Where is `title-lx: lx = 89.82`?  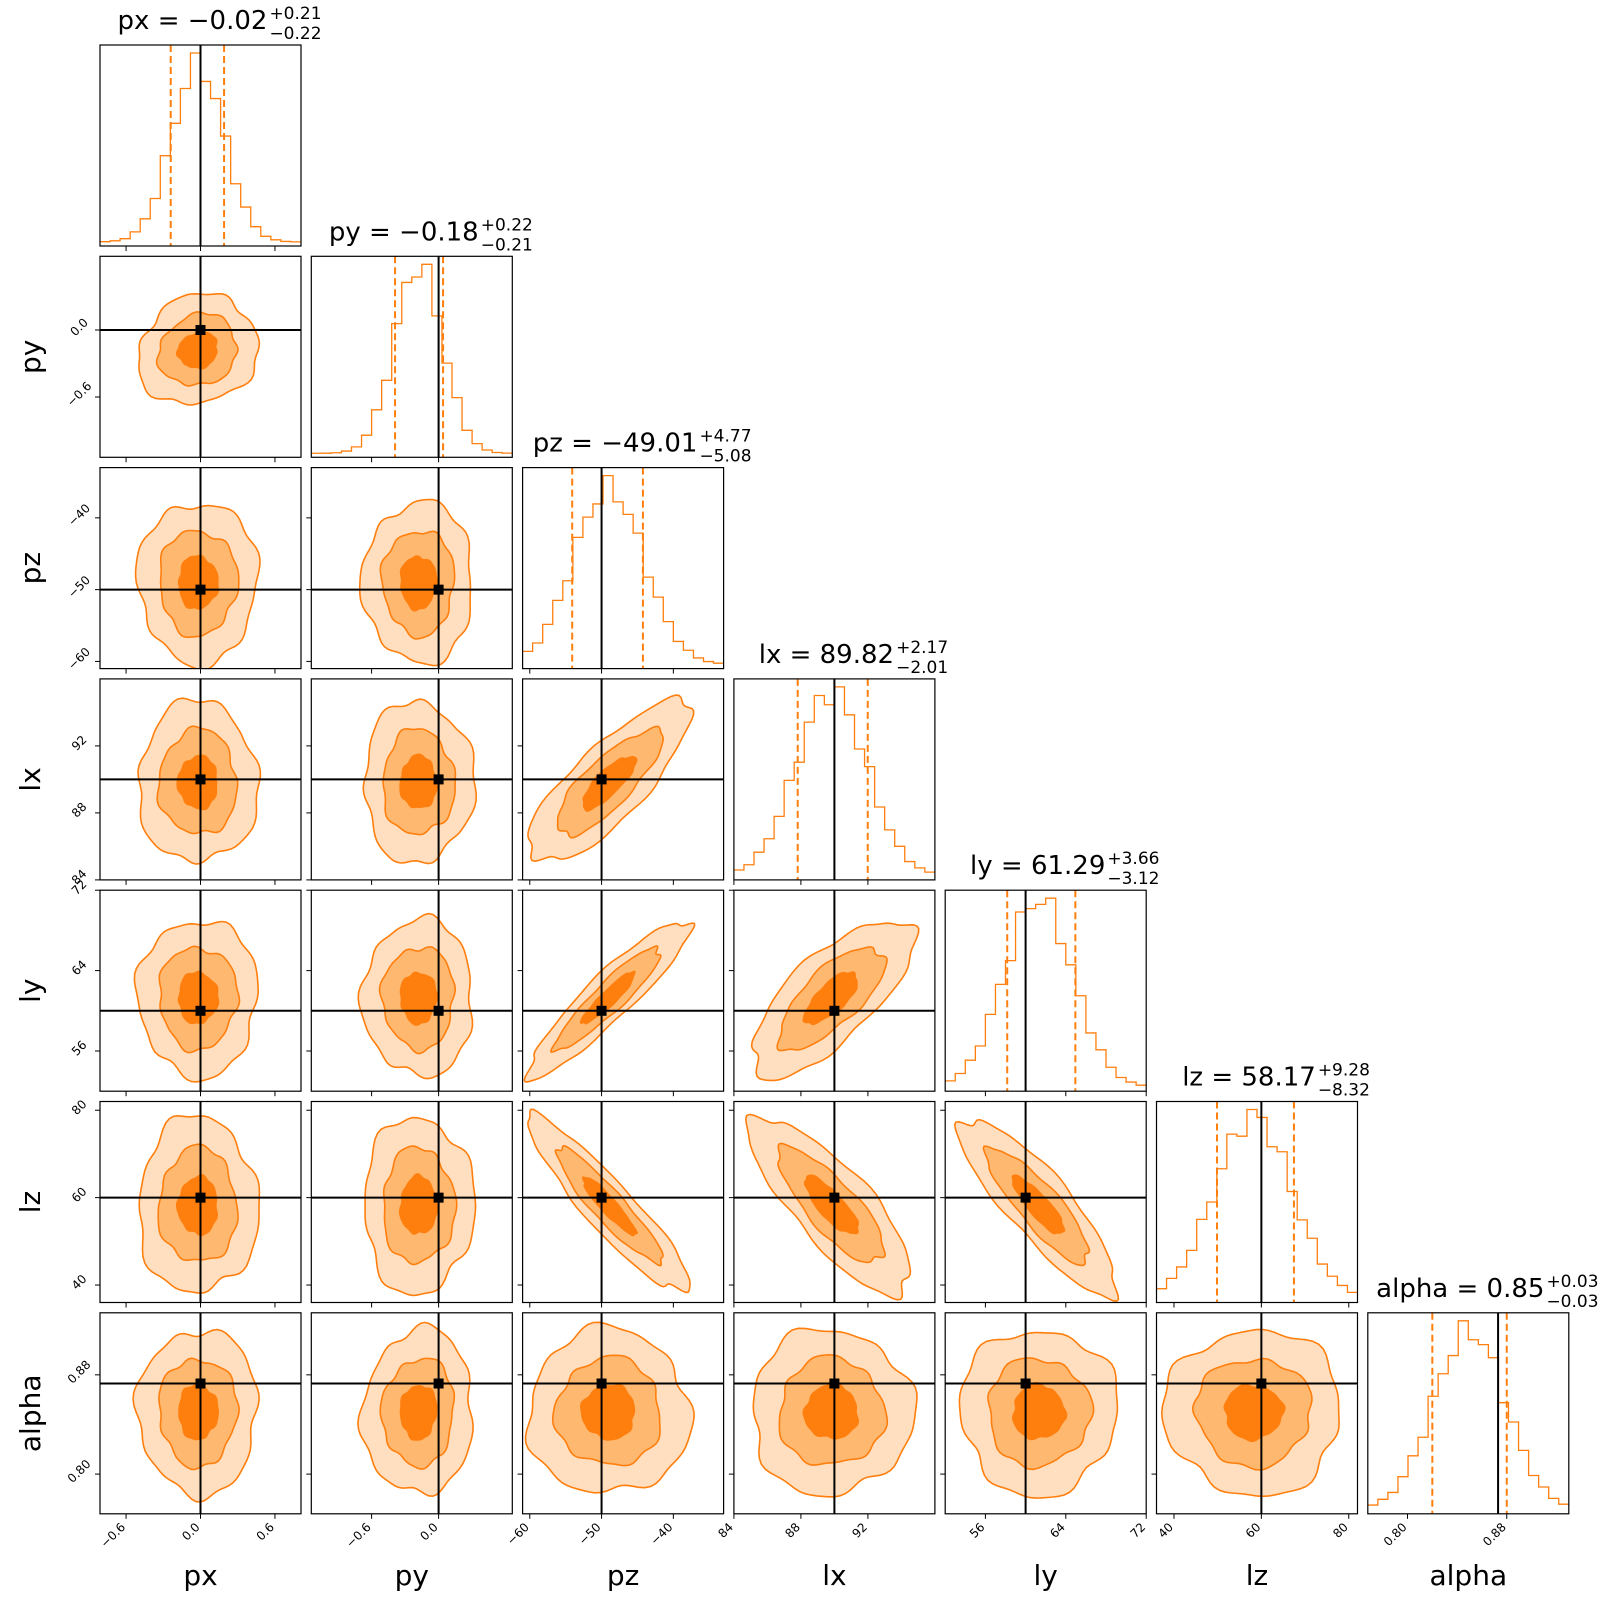 title-lx: lx = 89.82 is located at coordinates (826, 655).